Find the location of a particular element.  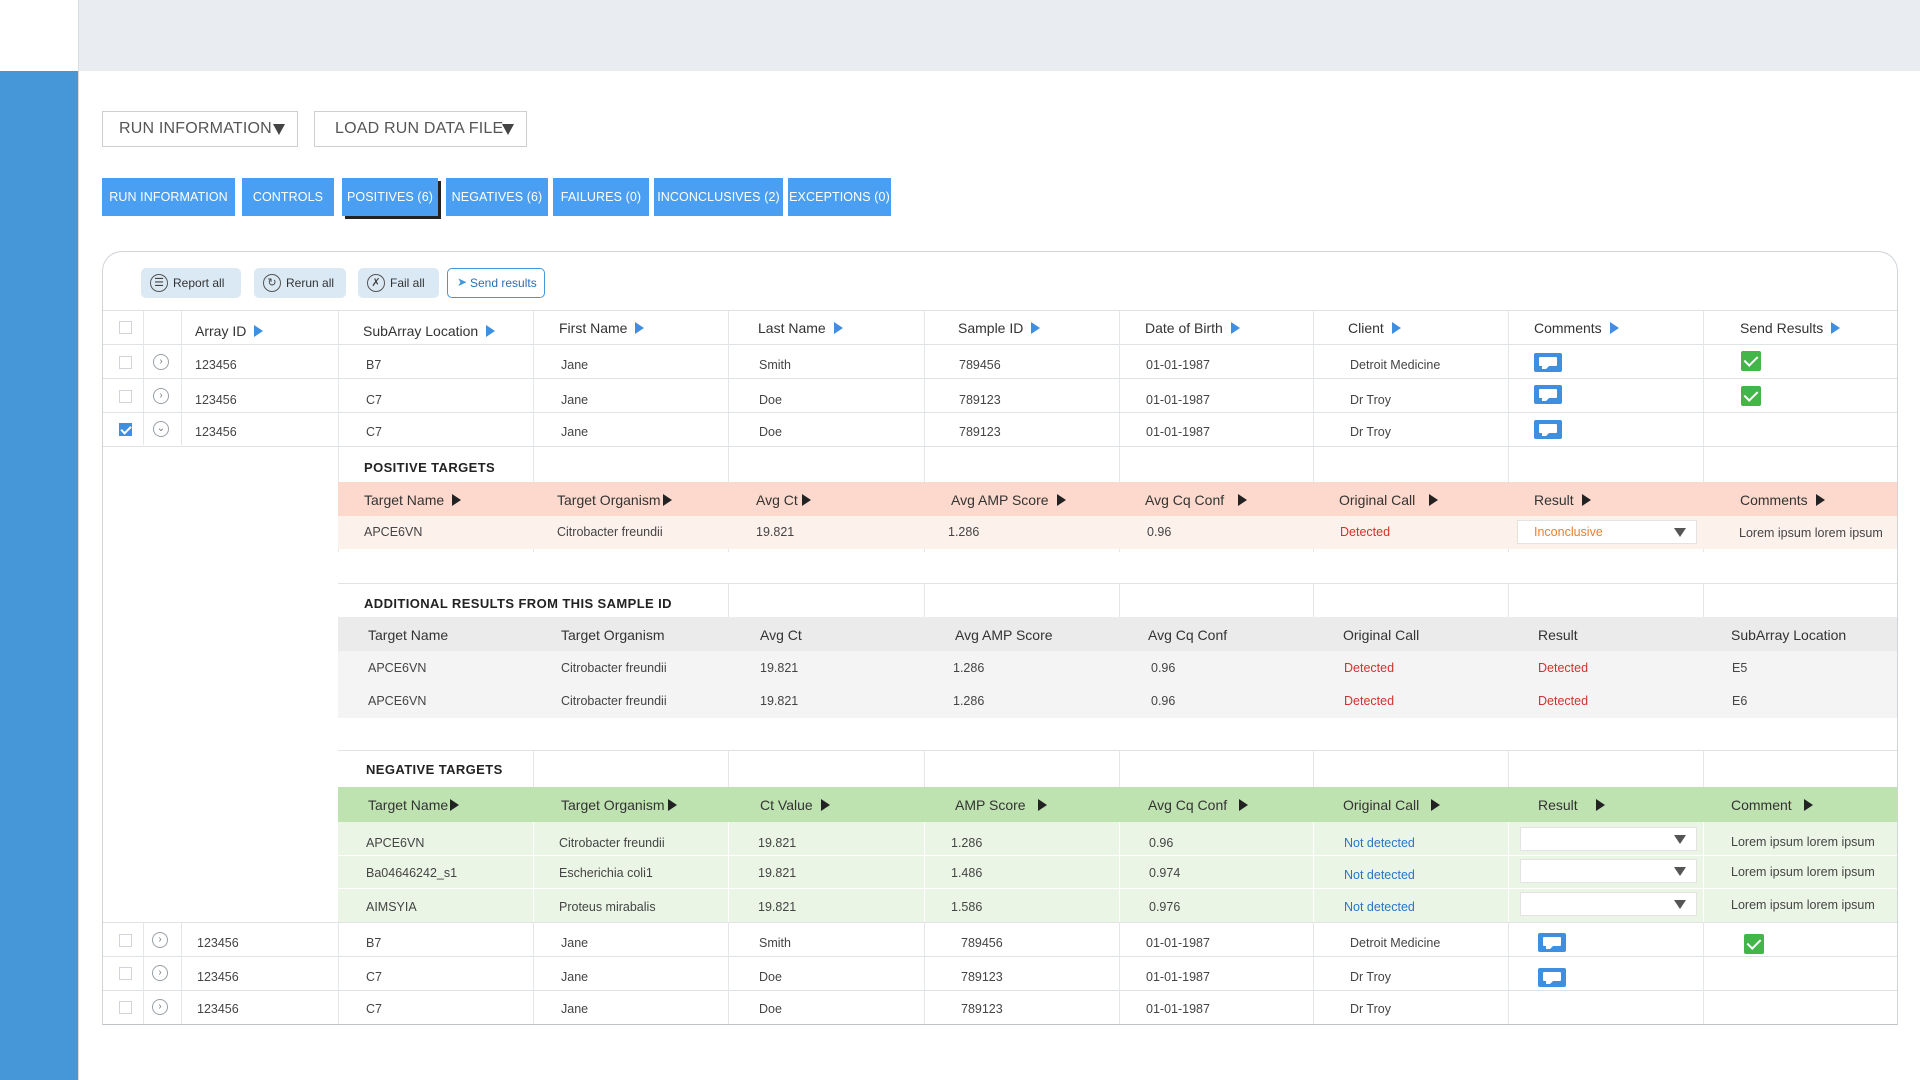

neg-col-amp-score: AMP Score is located at coordinates (1001, 805).